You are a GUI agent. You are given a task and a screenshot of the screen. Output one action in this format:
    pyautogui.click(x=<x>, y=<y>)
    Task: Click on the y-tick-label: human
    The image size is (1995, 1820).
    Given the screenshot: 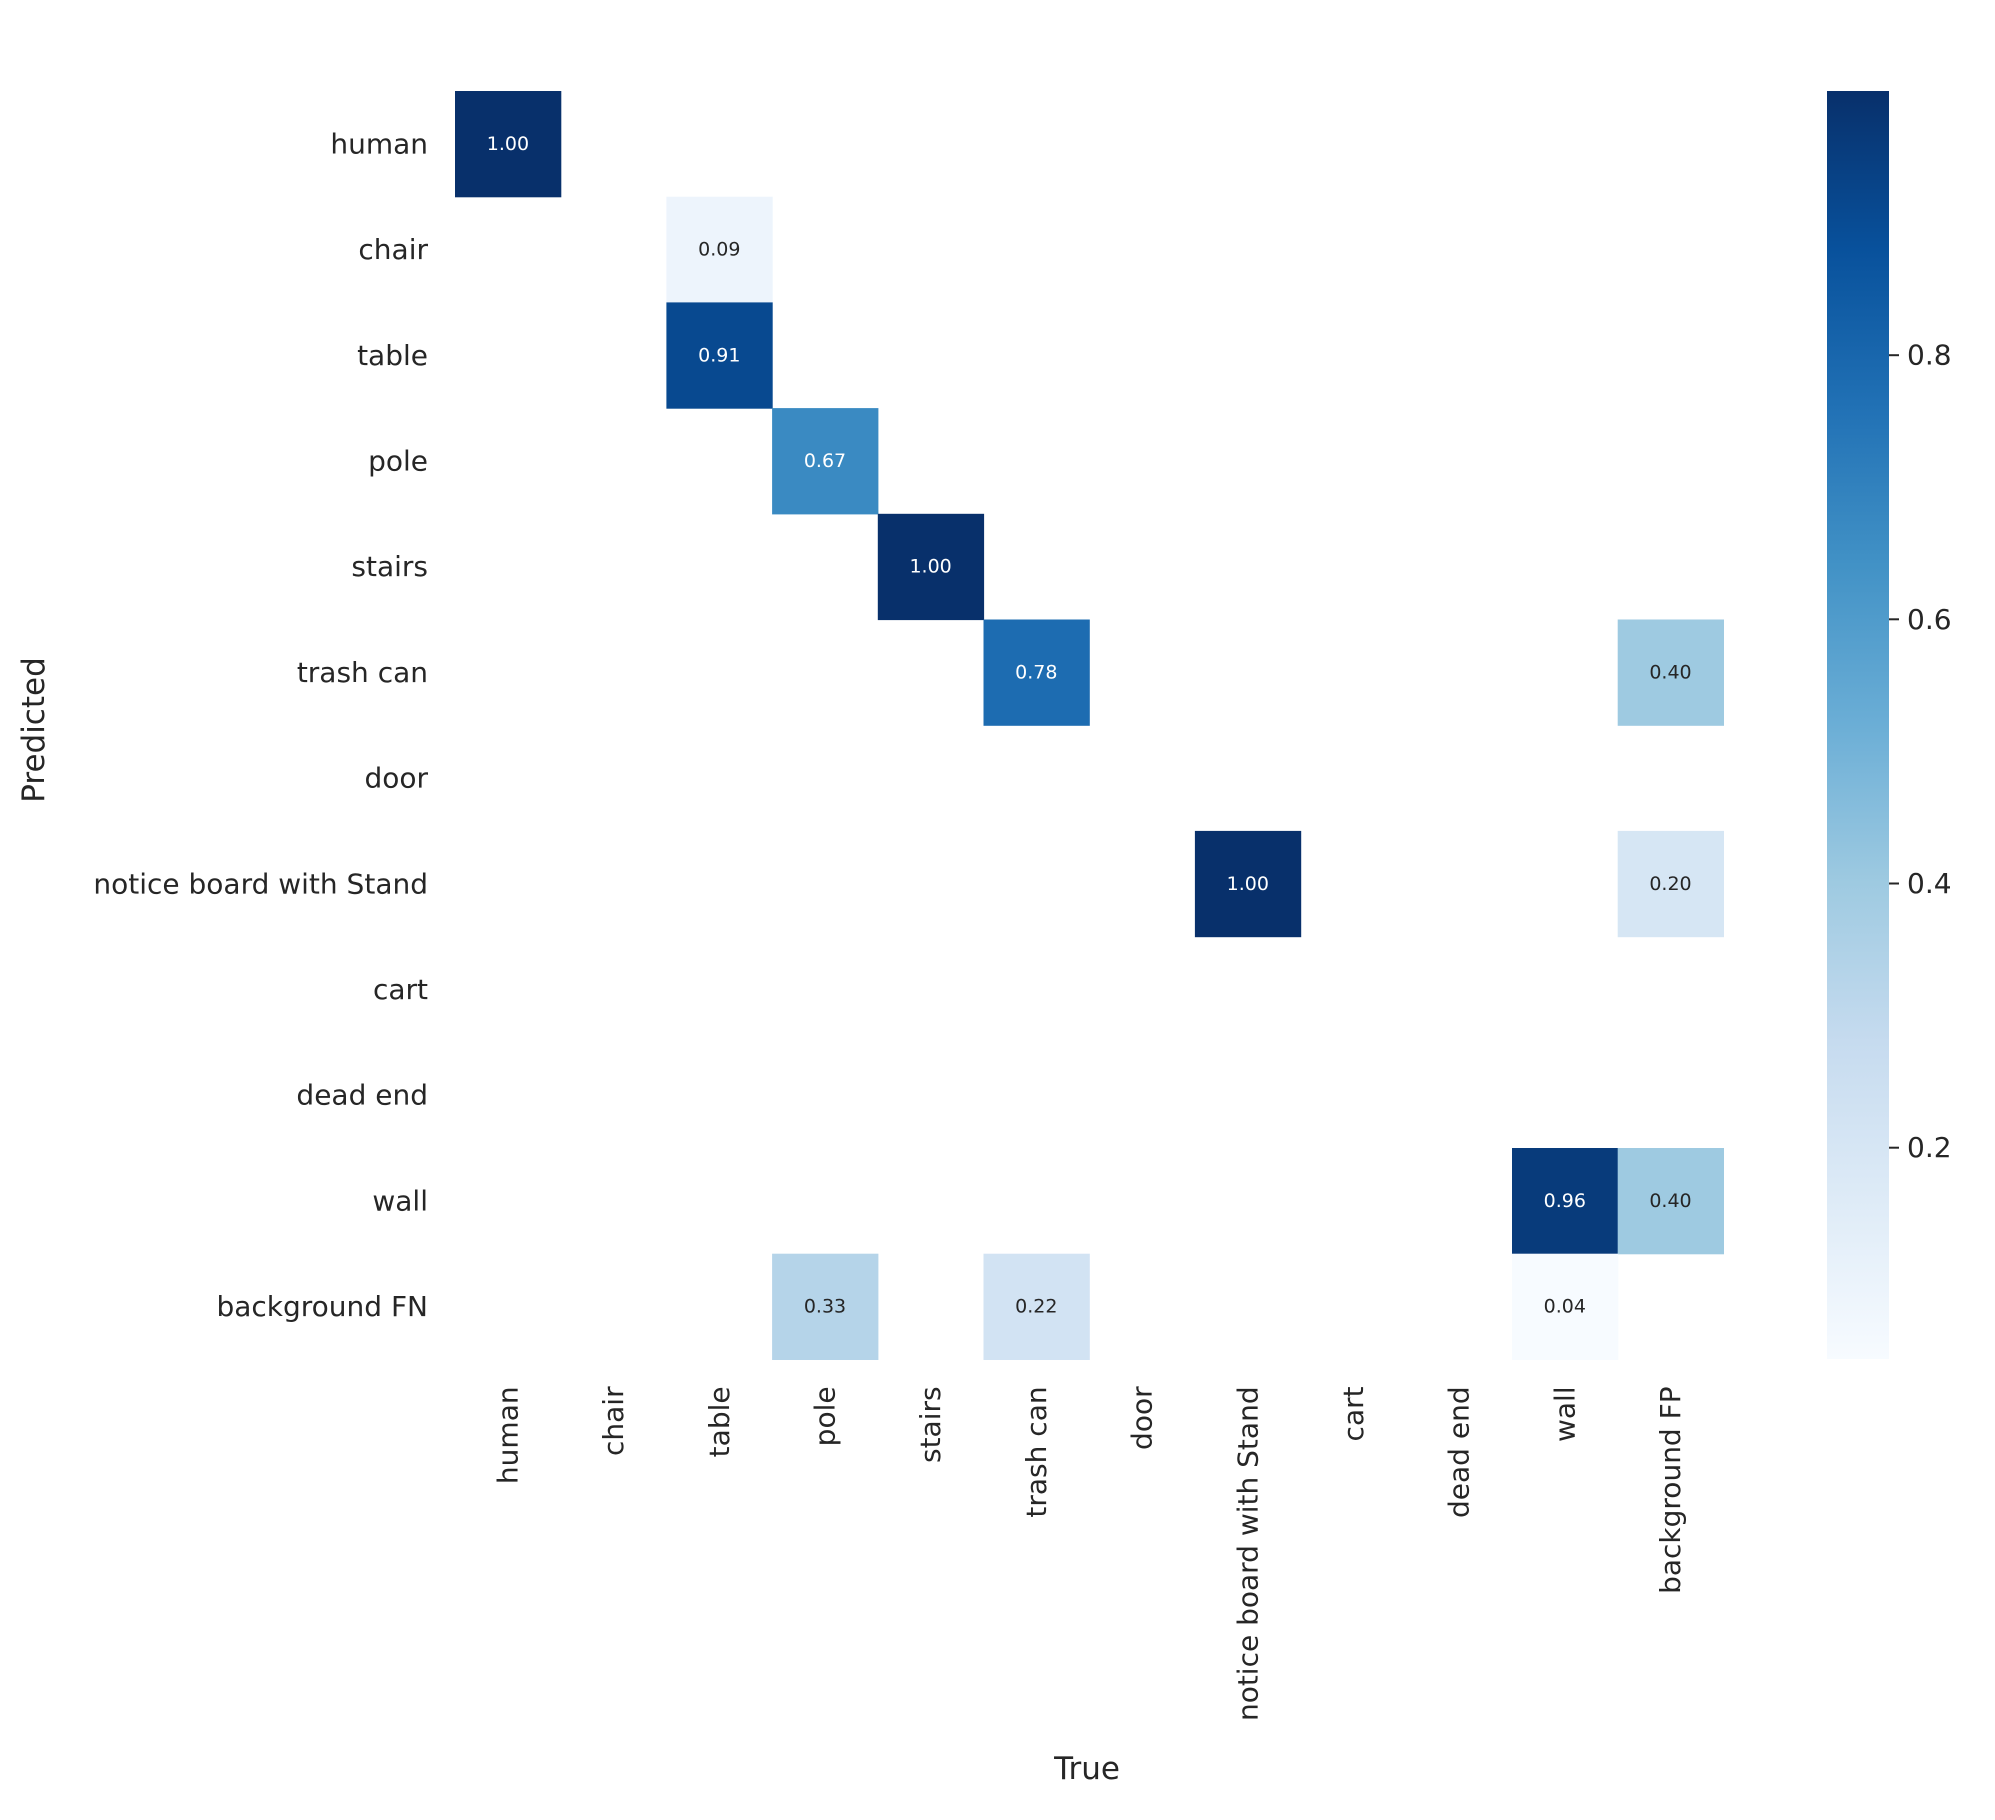 What is the action you would take?
    pyautogui.click(x=379, y=143)
    